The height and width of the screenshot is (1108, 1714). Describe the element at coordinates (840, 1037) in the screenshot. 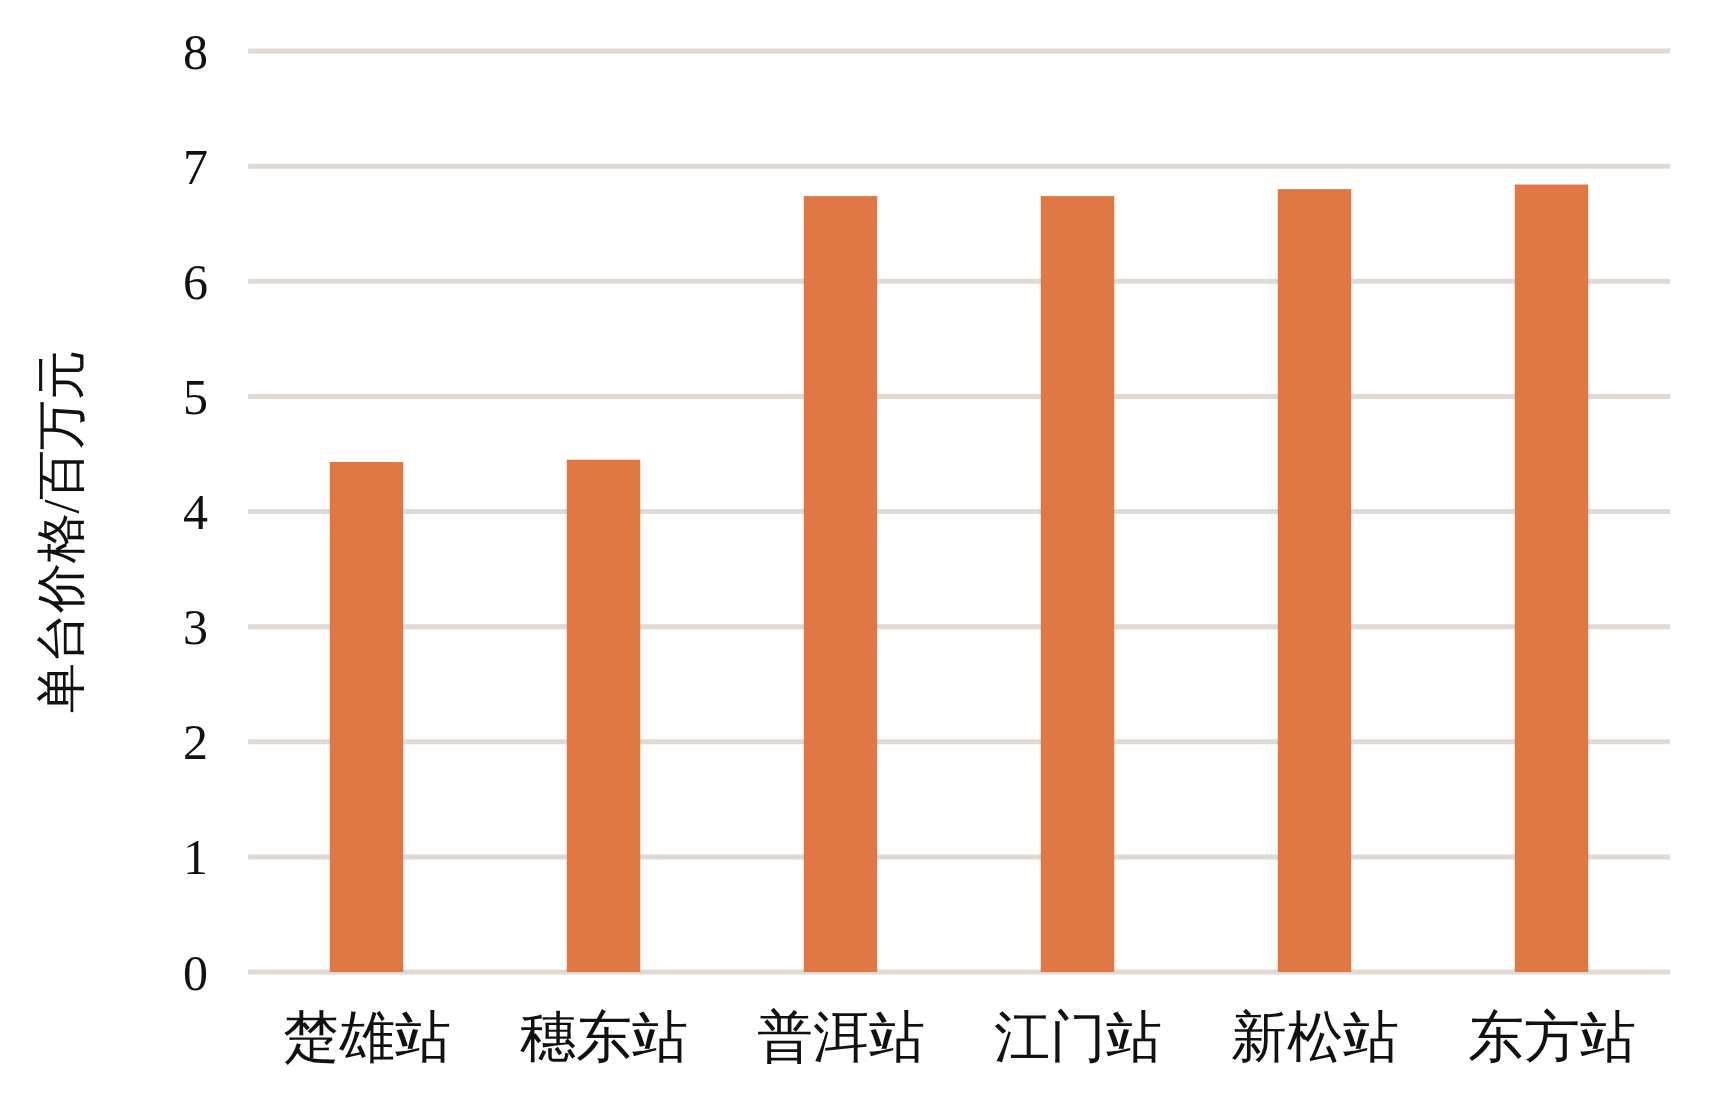

I see `x-tick-label: 普洱站` at that location.